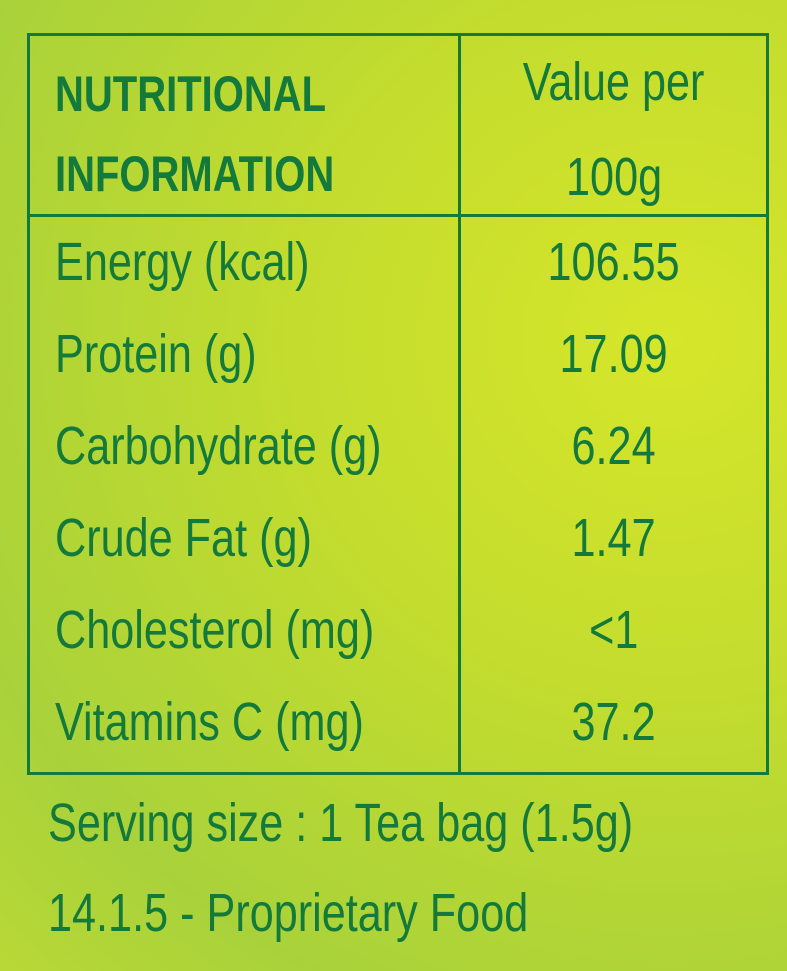 The image size is (787, 971). I want to click on serving-size-text: Serving size : 1 Tea bag (1.5g), so click(341, 823).